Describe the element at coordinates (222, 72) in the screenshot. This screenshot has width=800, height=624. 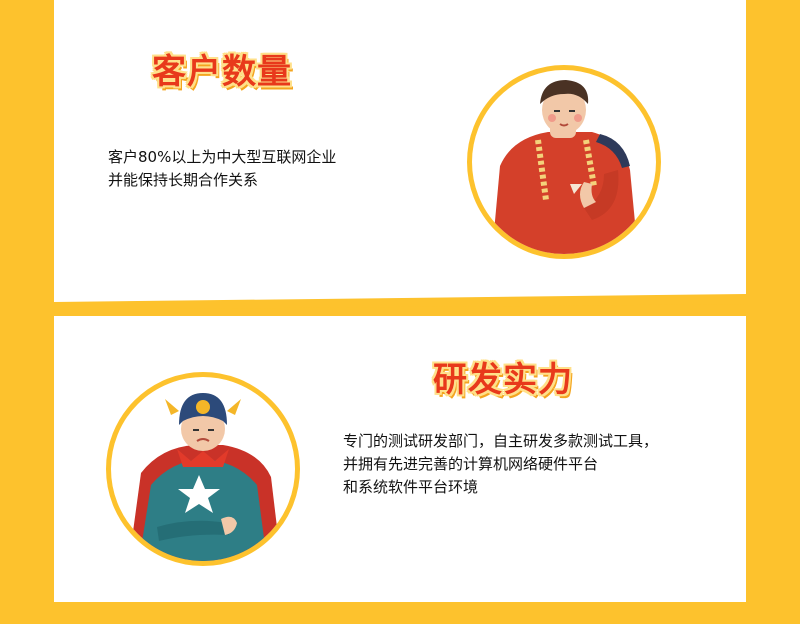
I see `customers-title: 客户数量` at that location.